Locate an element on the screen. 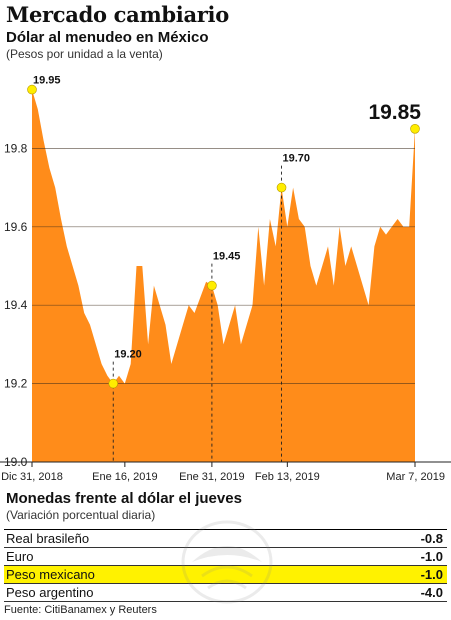  currency-name: Peso mexicano is located at coordinates (174, 574).